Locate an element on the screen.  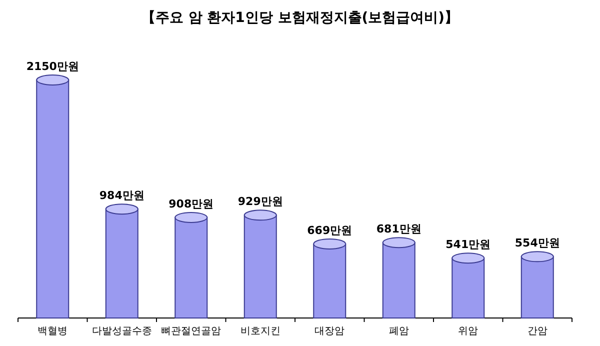
data-label: 929만원 is located at coordinates (260, 201).